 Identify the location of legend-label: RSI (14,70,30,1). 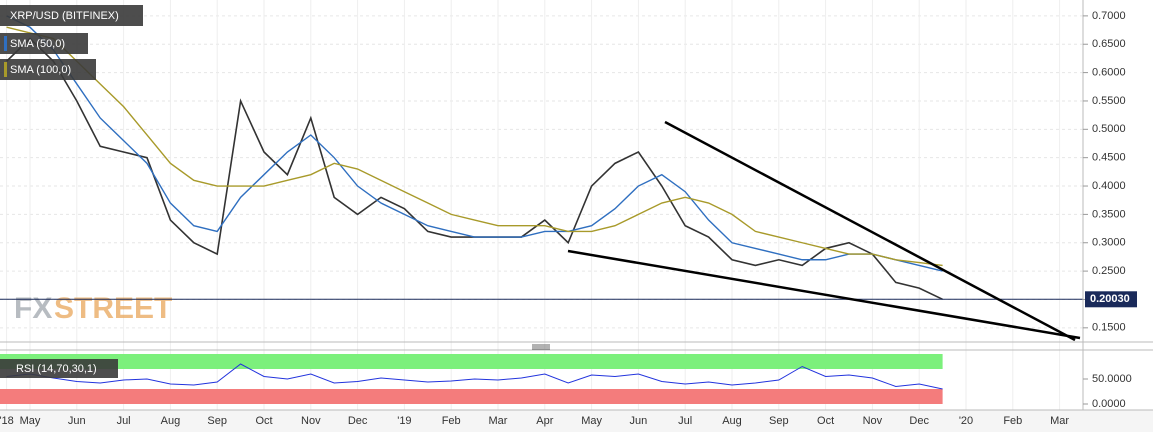
(56, 369).